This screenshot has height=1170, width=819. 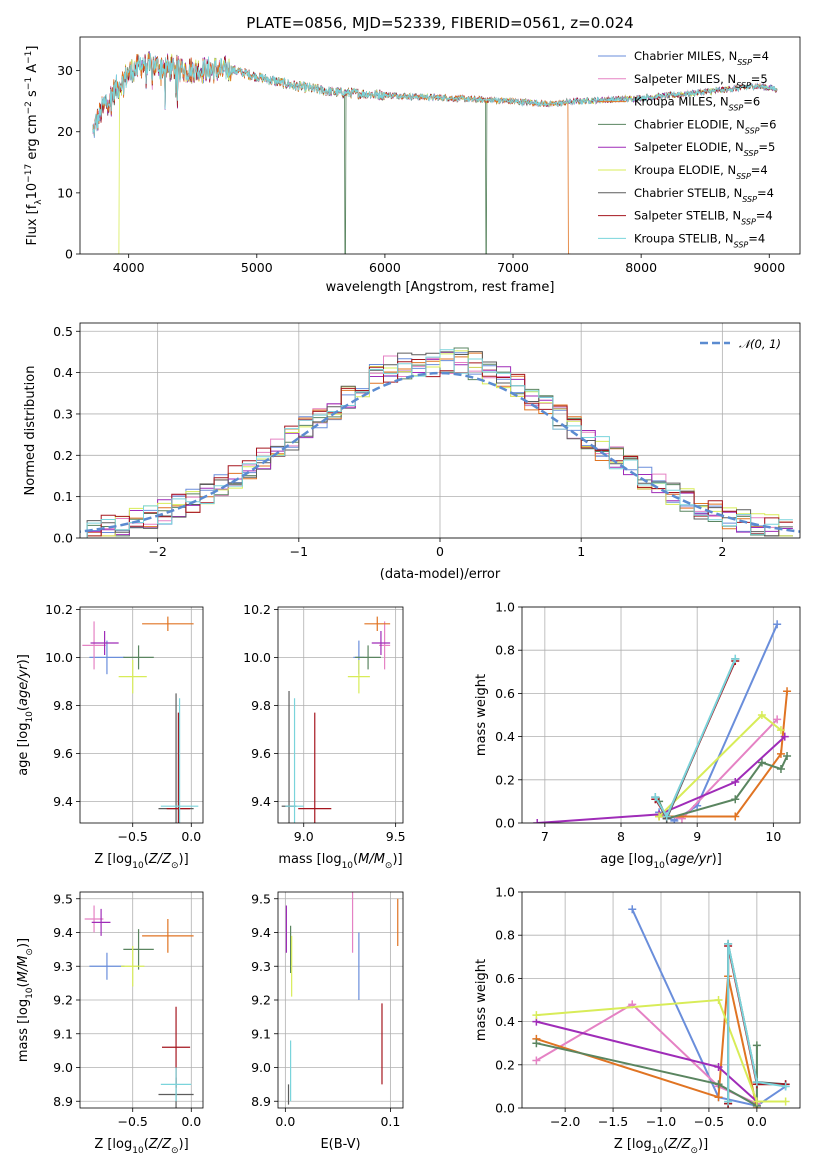 What do you see at coordinates (722, 551) in the screenshot?
I see `x-tick-label: 2` at bounding box center [722, 551].